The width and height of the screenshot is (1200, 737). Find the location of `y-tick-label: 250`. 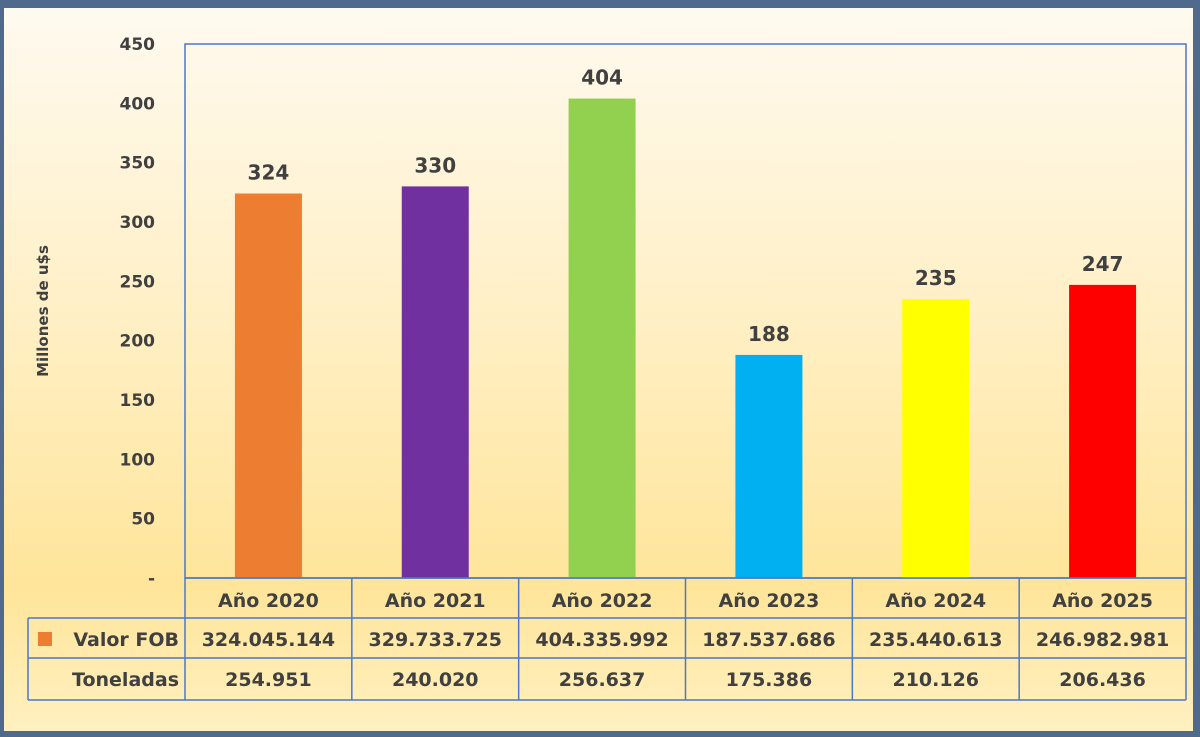

y-tick-label: 250 is located at coordinates (138, 282).